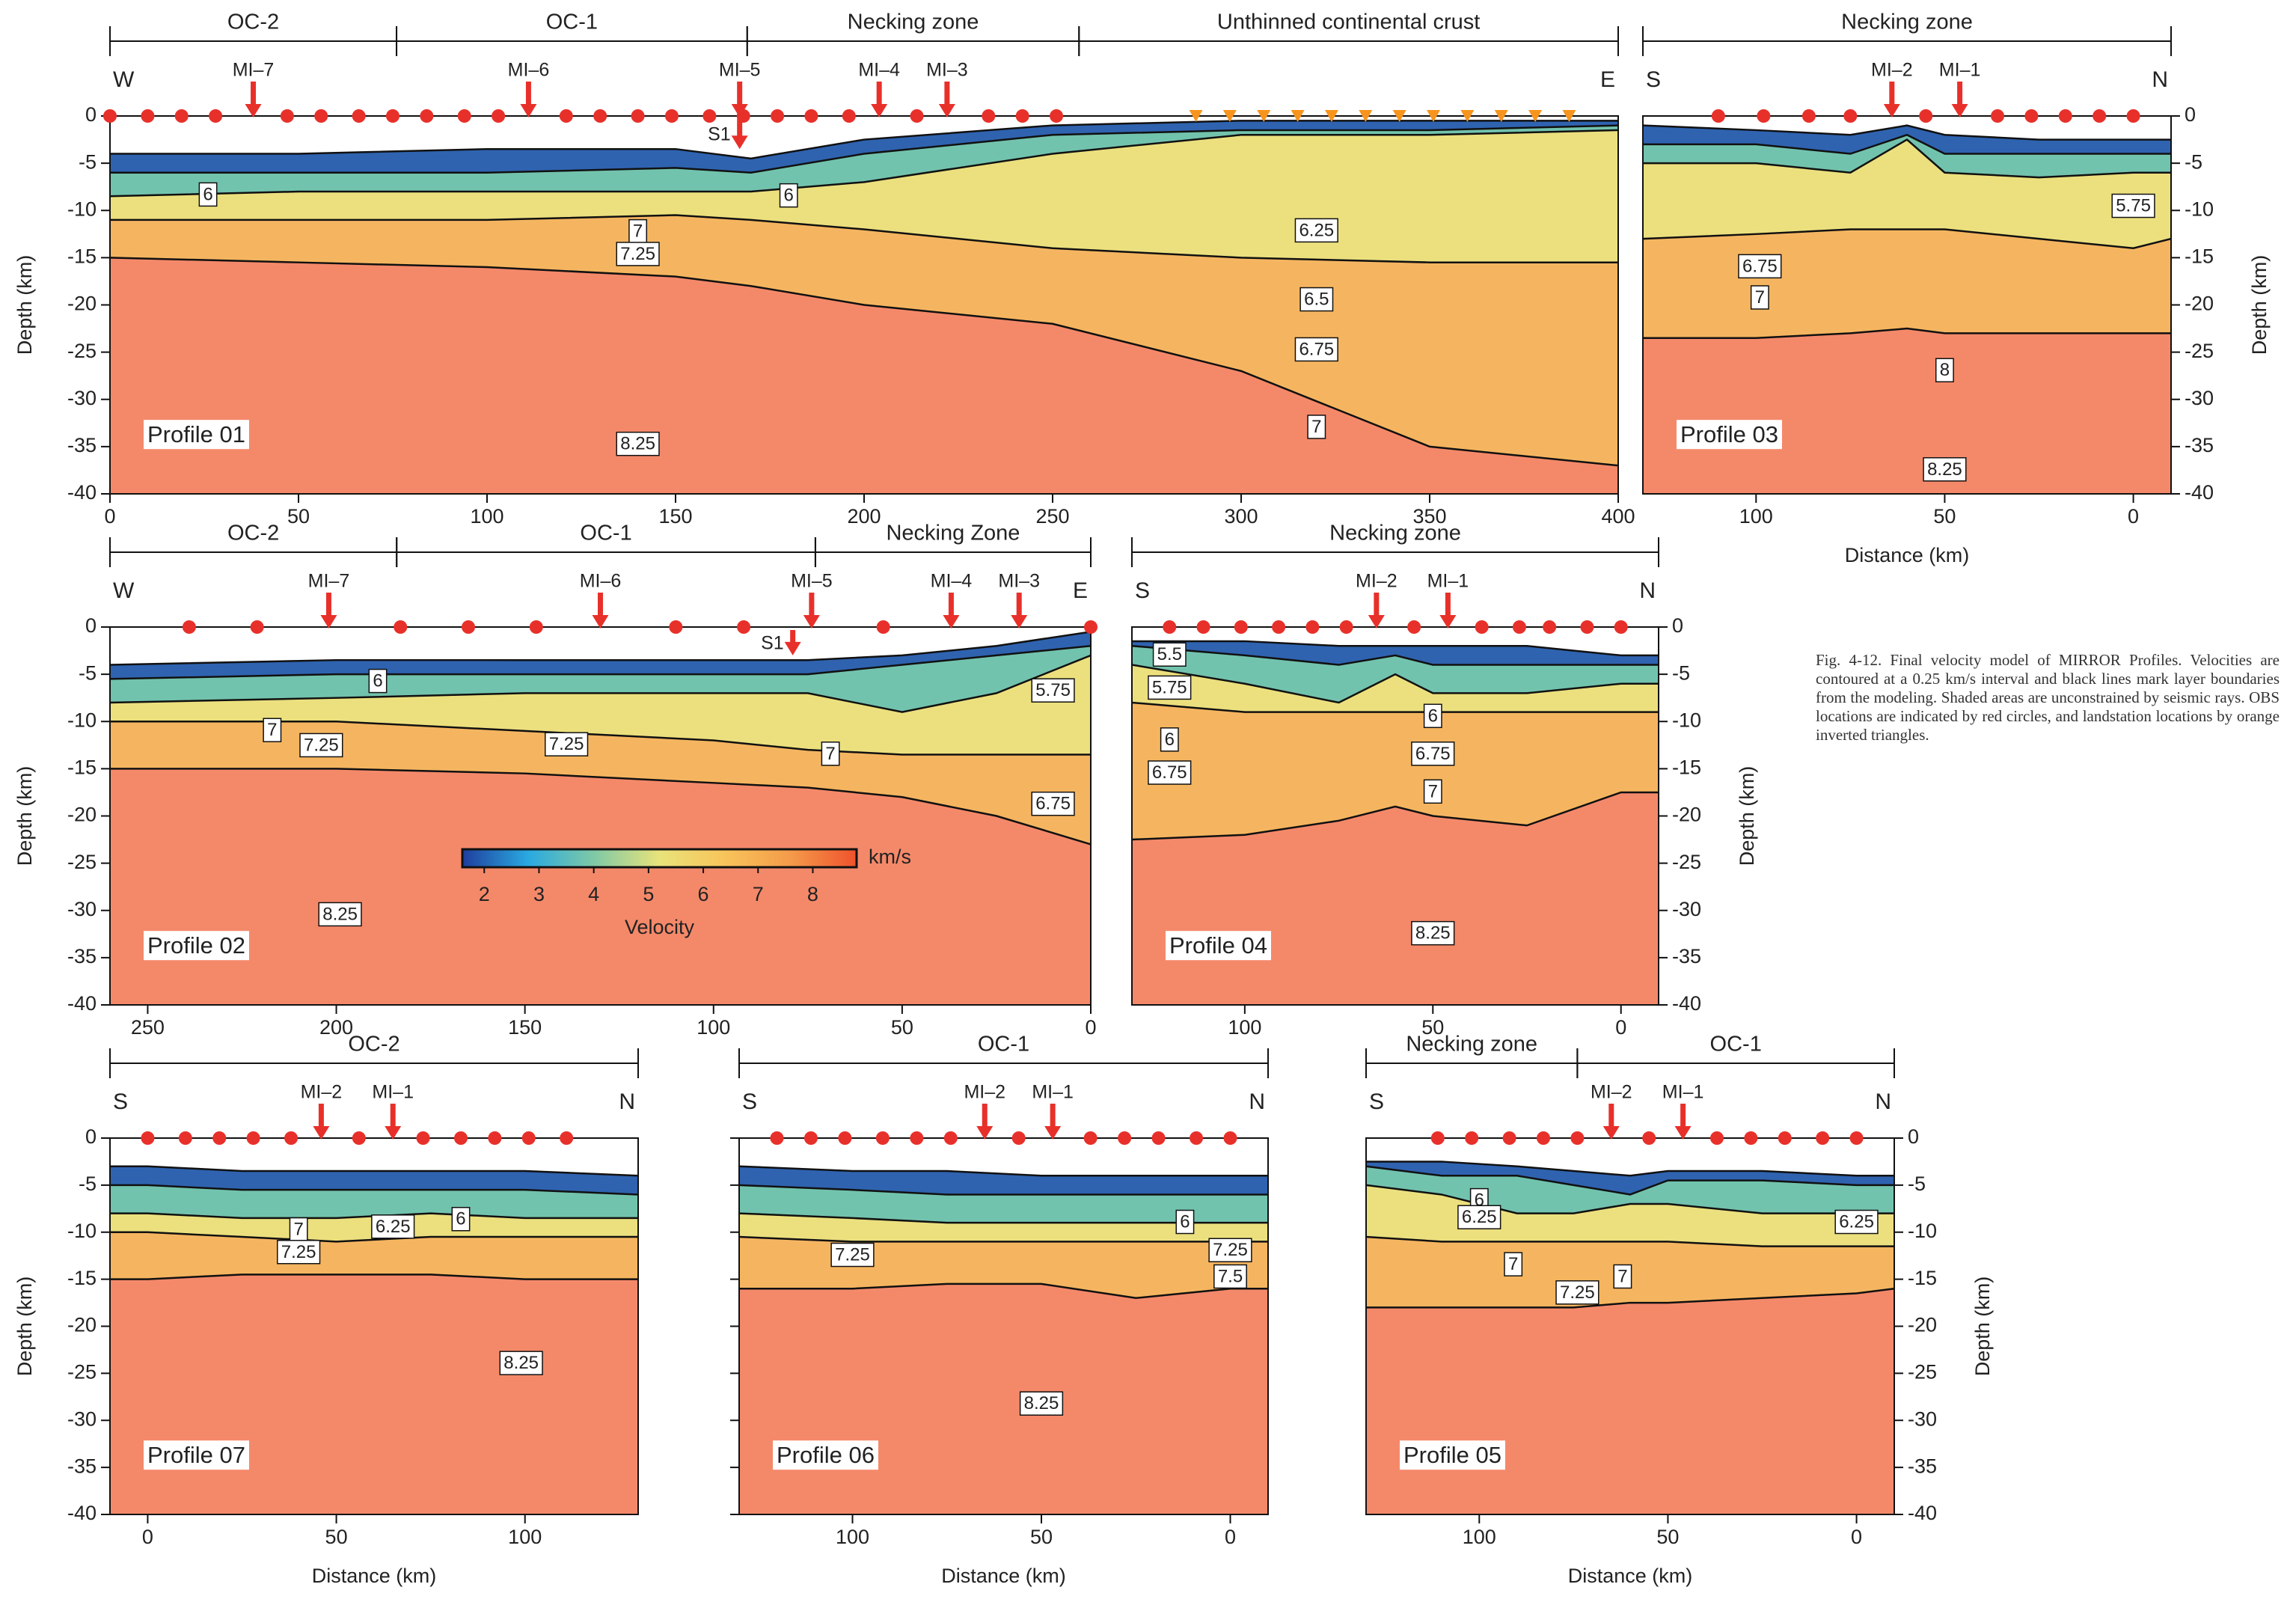  What do you see at coordinates (1218, 945) in the screenshot?
I see `profile-title: Profile 04` at bounding box center [1218, 945].